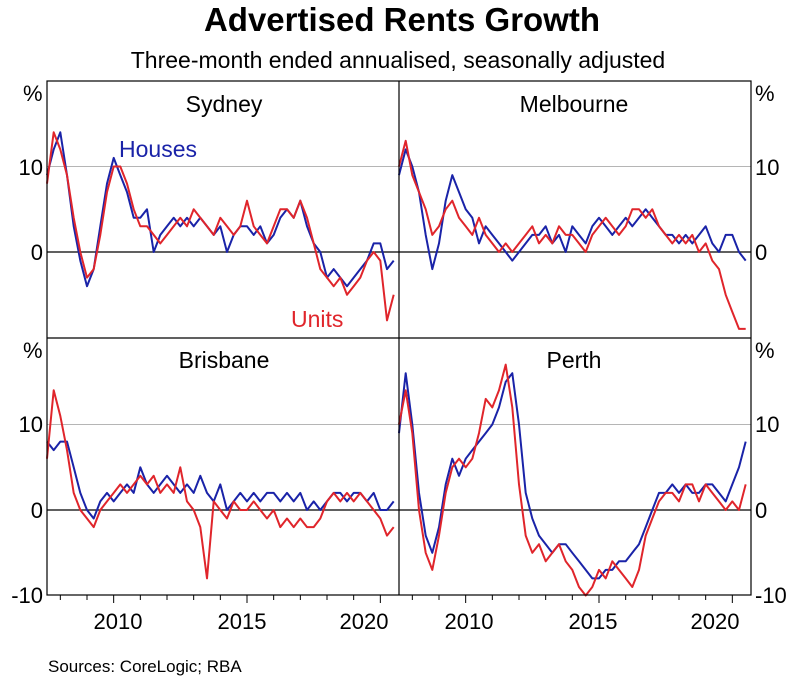 The width and height of the screenshot is (805, 691). What do you see at coordinates (771, 595) in the screenshot?
I see `y-tick-right-bottom-minus10: -10` at bounding box center [771, 595].